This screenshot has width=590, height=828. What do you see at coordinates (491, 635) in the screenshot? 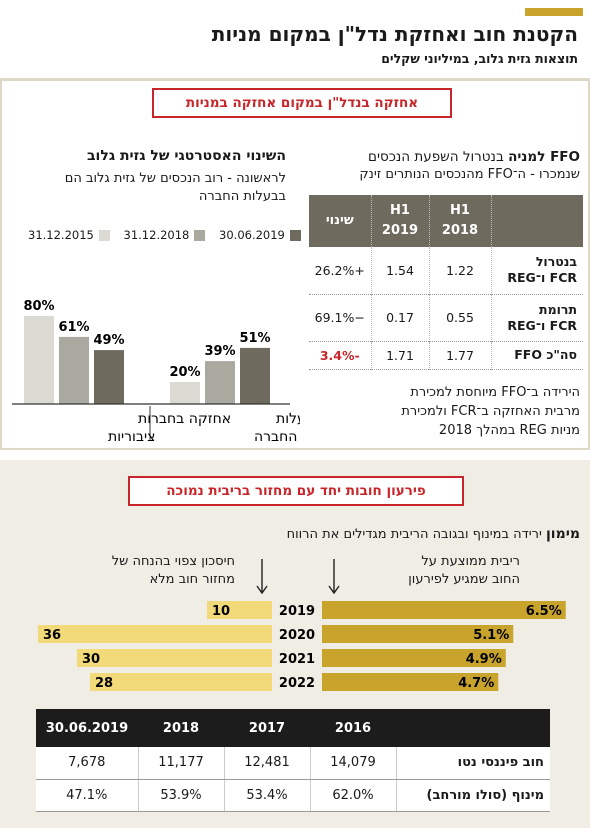
I see `rate-bar-label: 5.1%` at bounding box center [491, 635].